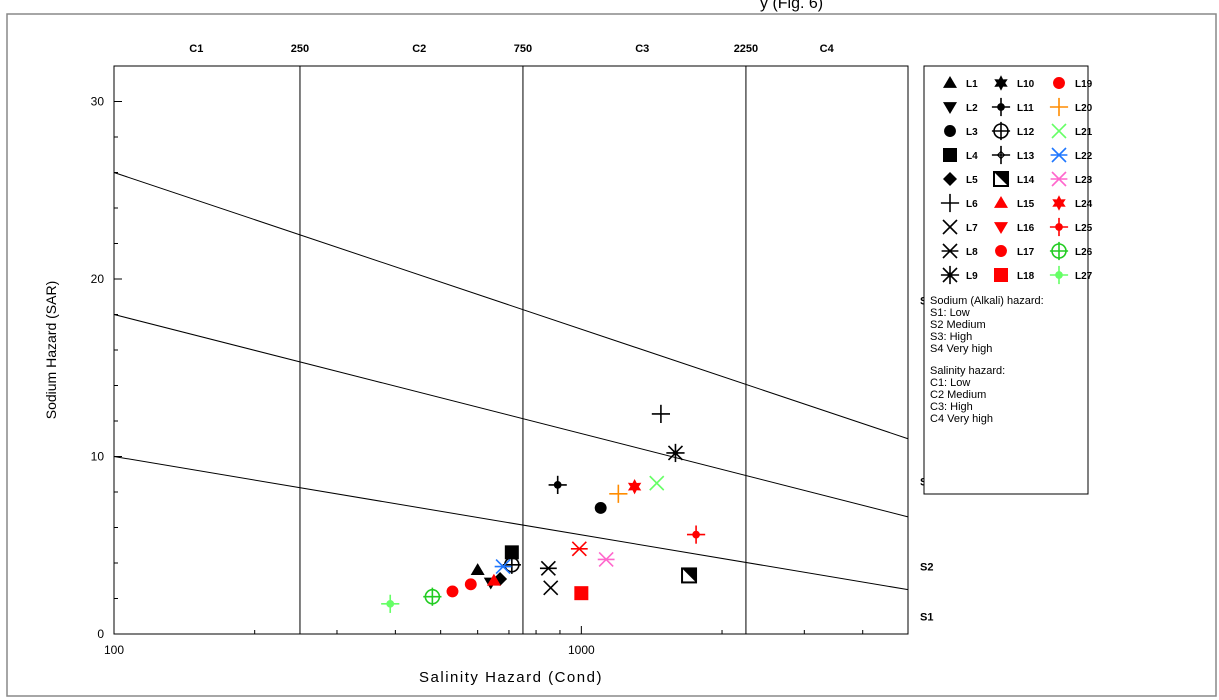 The width and height of the screenshot is (1219, 700). I want to click on right-label-s1: S1, so click(926, 617).